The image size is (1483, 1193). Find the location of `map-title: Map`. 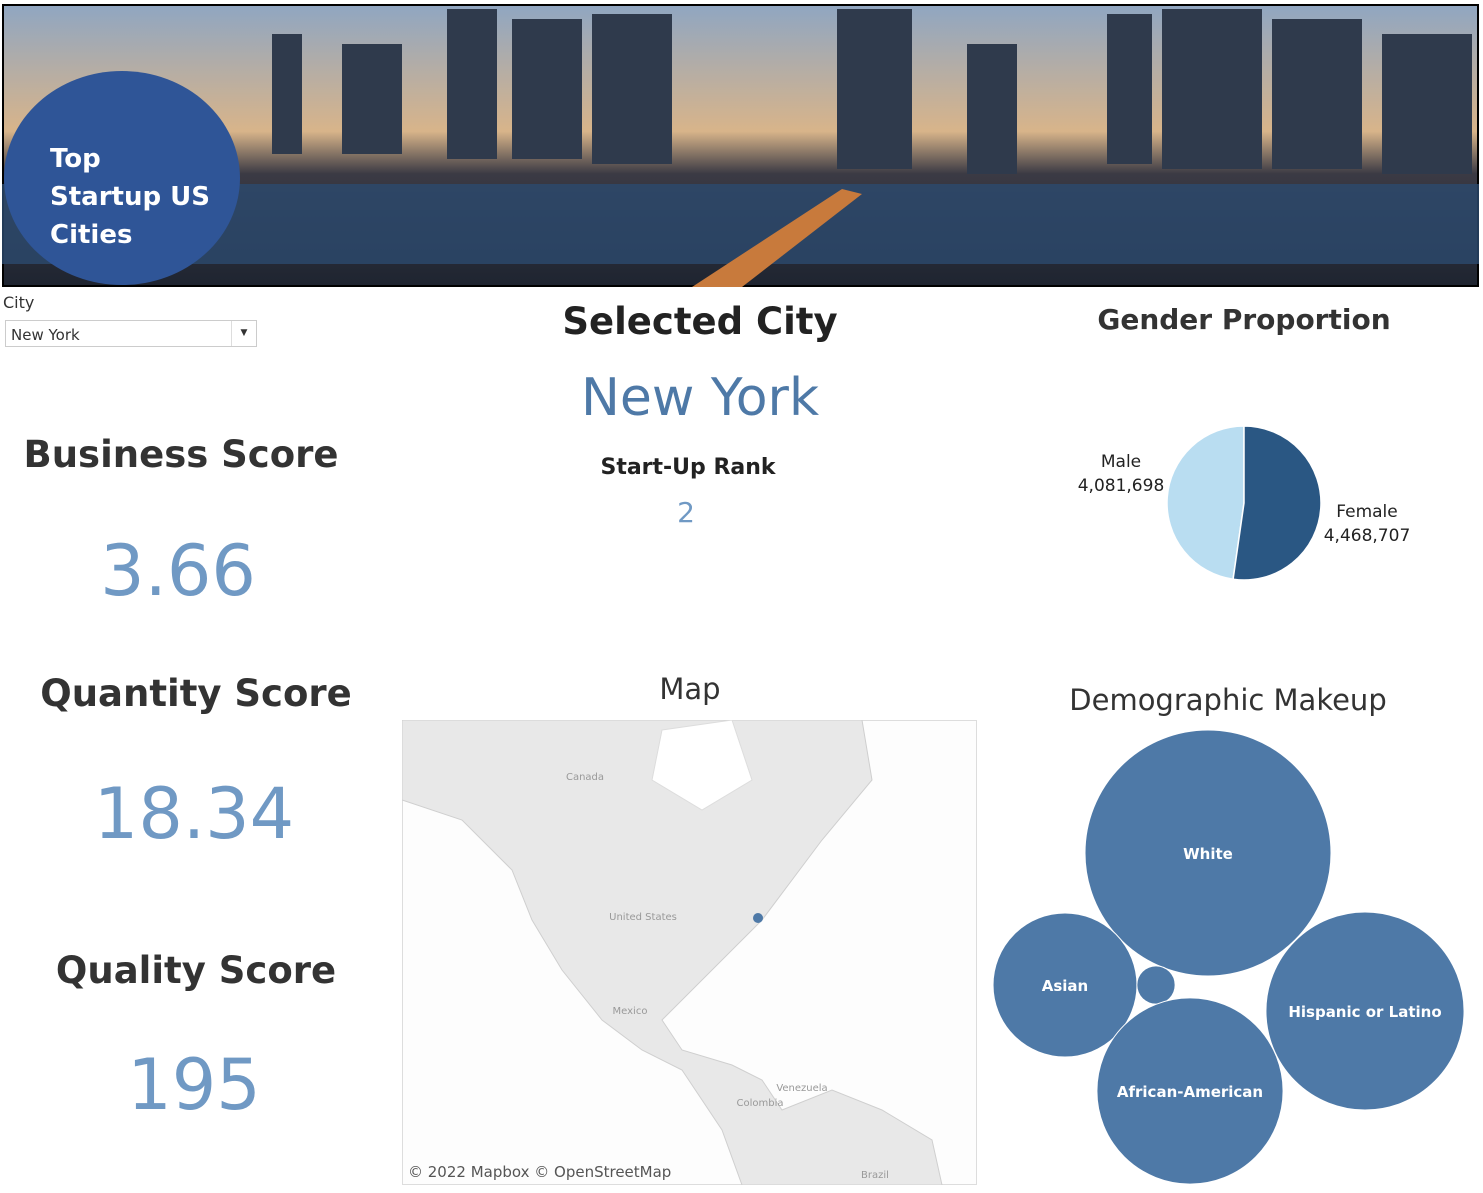

map-title: Map is located at coordinates (690, 689).